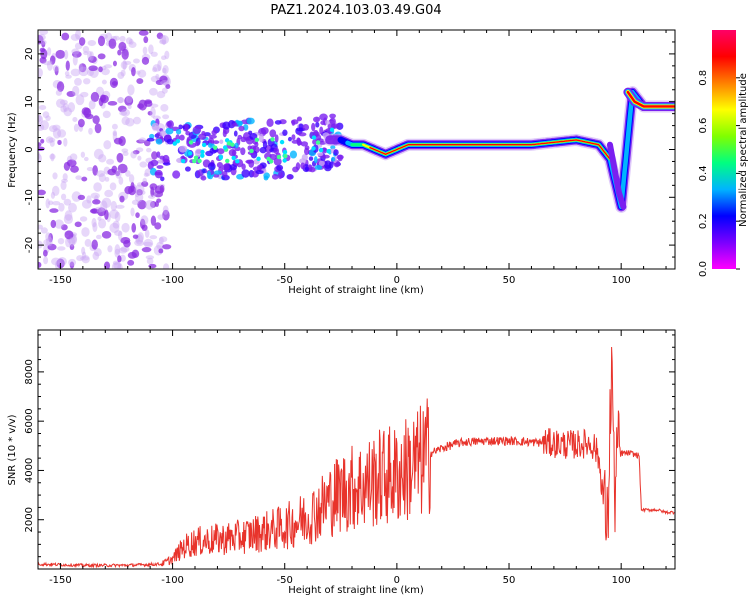 This screenshot has height=600, width=750. What do you see at coordinates (621, 280) in the screenshot?
I see `x-tick-label: 100` at bounding box center [621, 280].